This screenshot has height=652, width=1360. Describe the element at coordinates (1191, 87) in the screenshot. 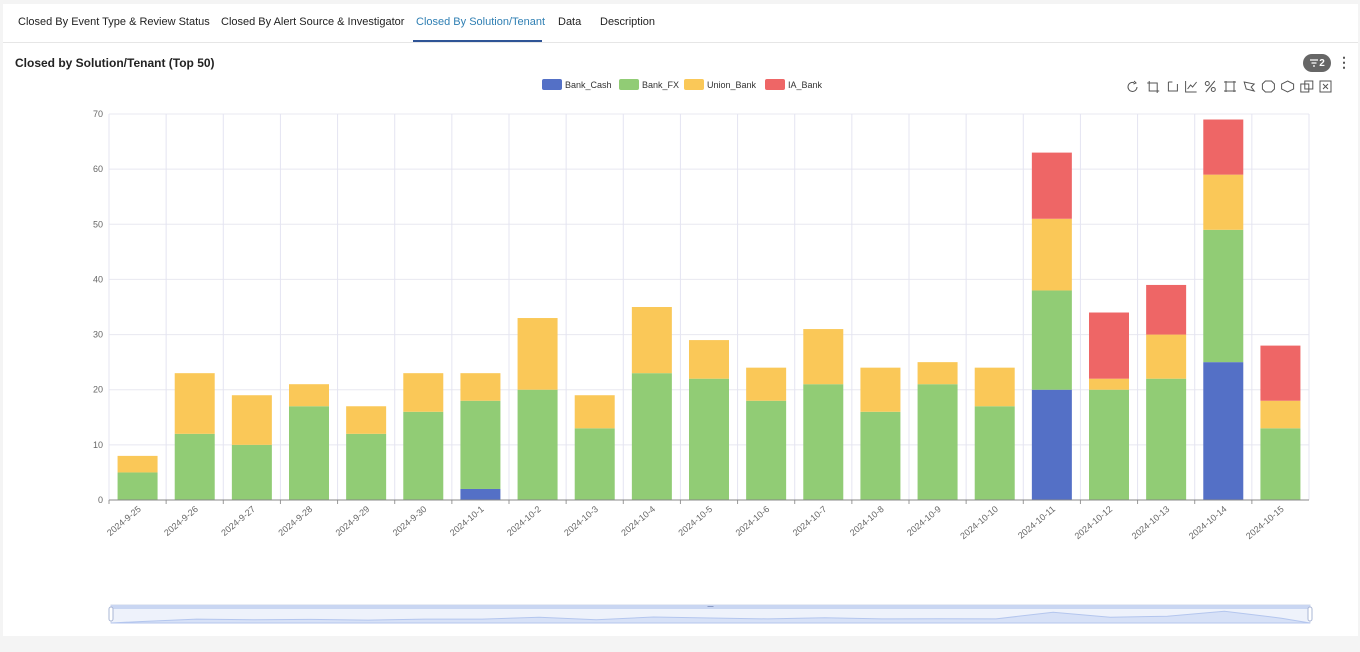

I see `line-chart-icon` at that location.